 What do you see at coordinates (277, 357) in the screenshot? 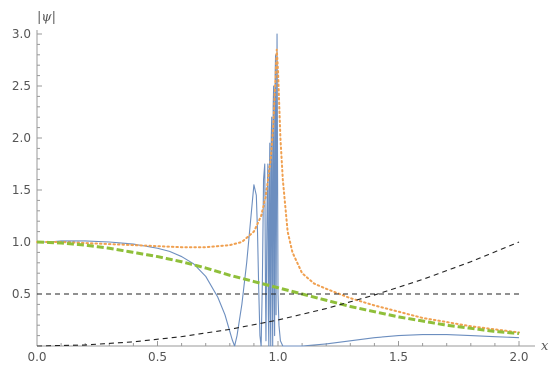
I see `x-tick-label: 1.0` at bounding box center [277, 357].